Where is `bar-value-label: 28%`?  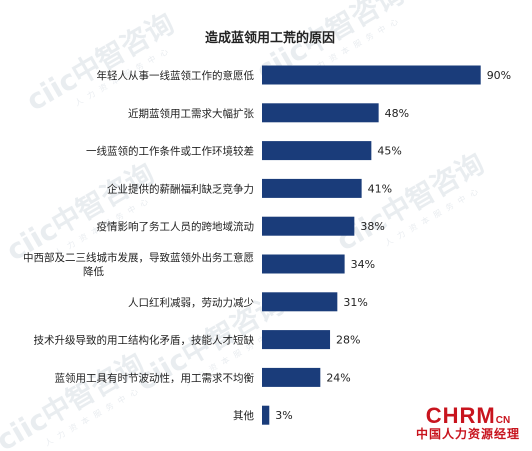 bar-value-label: 28% is located at coordinates (348, 340).